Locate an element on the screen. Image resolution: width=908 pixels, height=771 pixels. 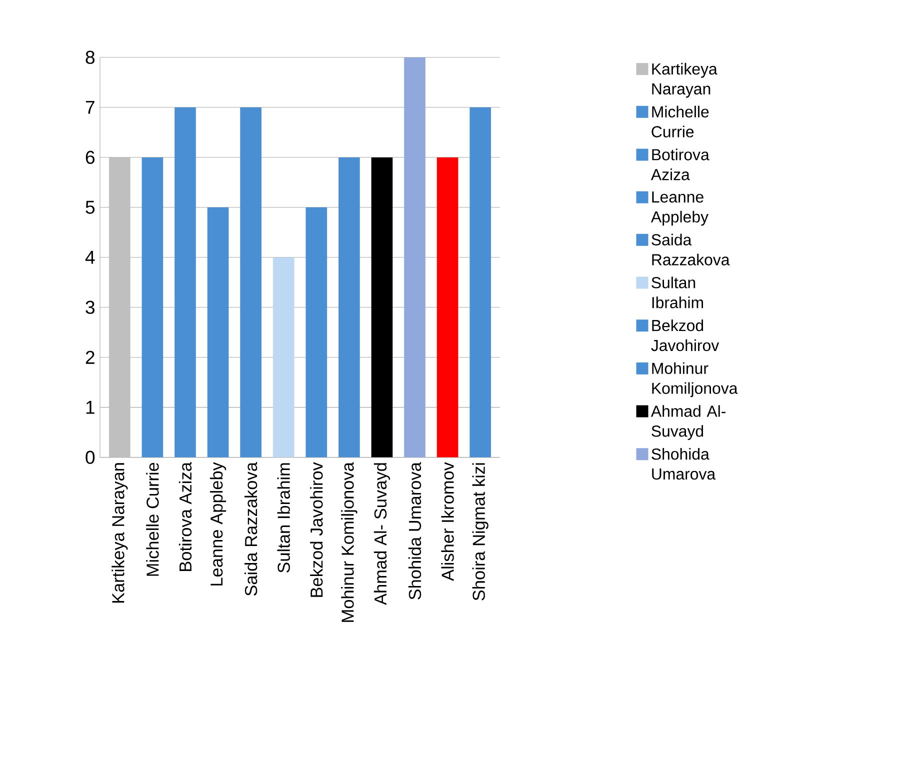
y-tick-label: 8 is located at coordinates (90, 57).